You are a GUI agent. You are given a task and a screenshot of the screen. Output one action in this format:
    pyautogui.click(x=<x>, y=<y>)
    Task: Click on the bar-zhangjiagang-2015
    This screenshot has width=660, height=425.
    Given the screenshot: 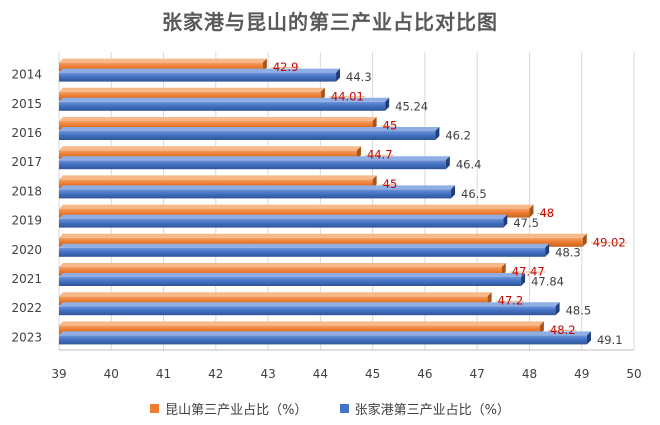 What is the action you would take?
    pyautogui.click(x=222, y=106)
    